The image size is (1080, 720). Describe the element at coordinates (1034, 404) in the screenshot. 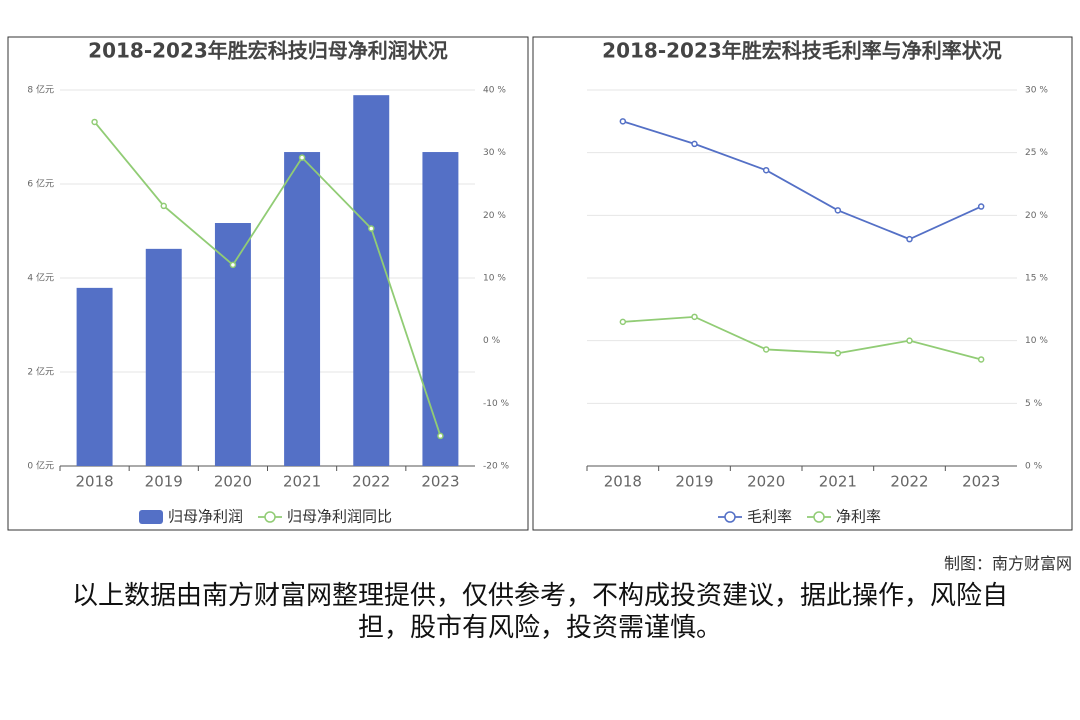

I see `y-tick-label: 5 %` at that location.